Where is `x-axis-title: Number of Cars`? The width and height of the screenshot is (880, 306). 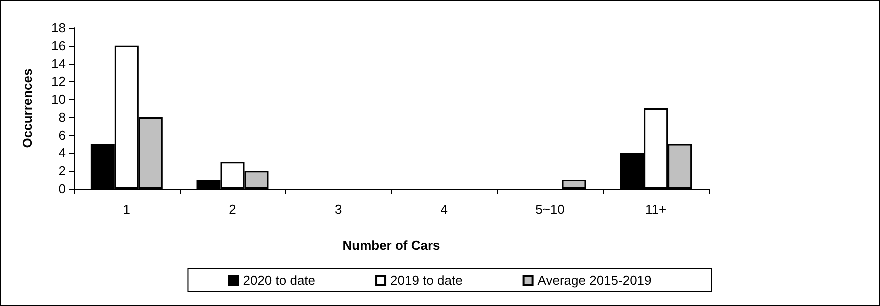 x-axis-title: Number of Cars is located at coordinates (391, 245).